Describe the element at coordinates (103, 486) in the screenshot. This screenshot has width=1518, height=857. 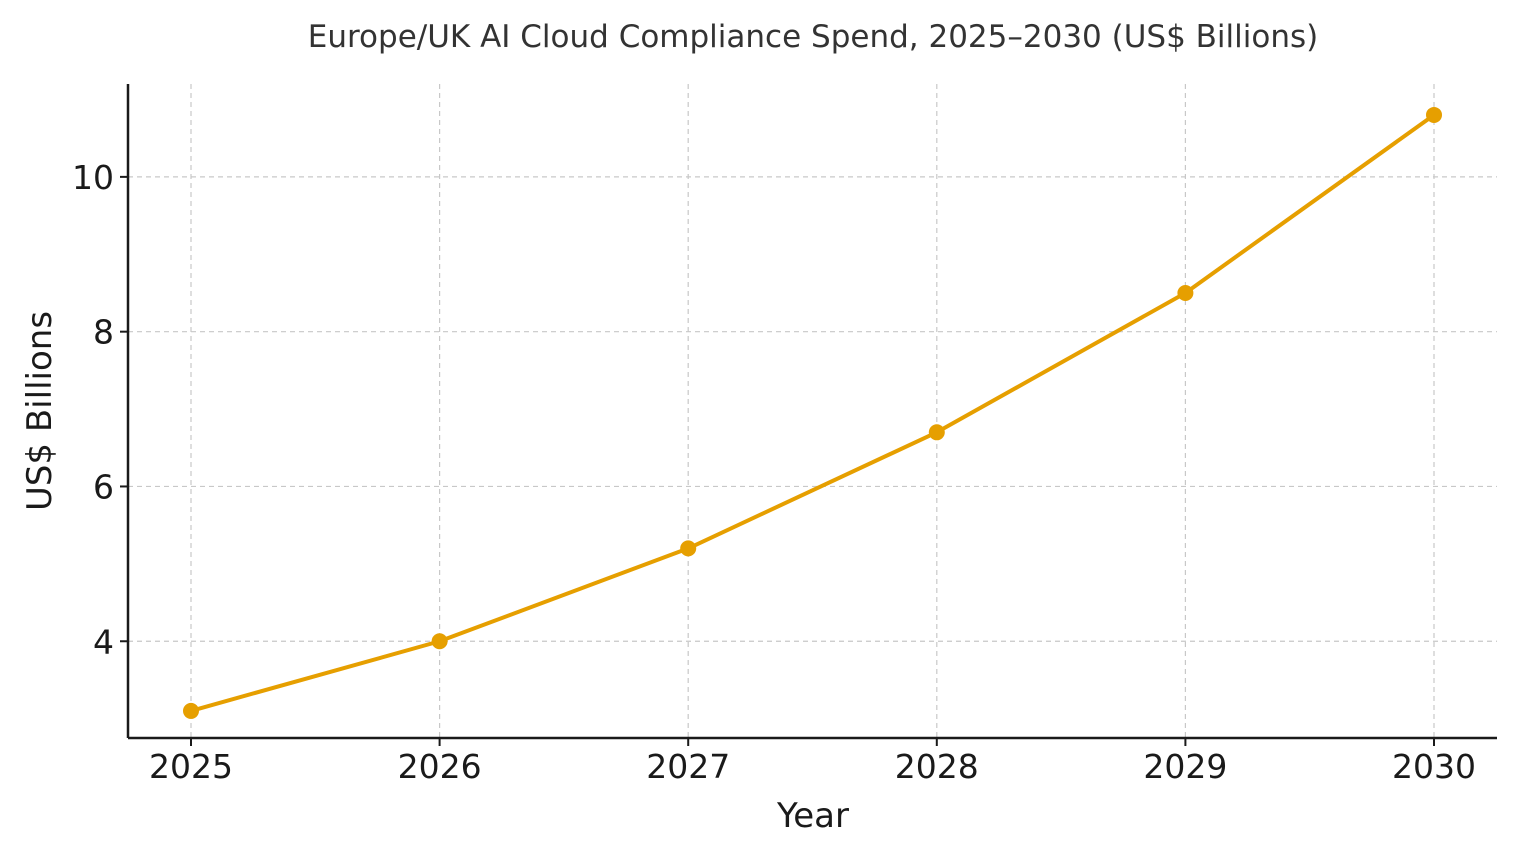
I see `y-tick-label: 6` at that location.